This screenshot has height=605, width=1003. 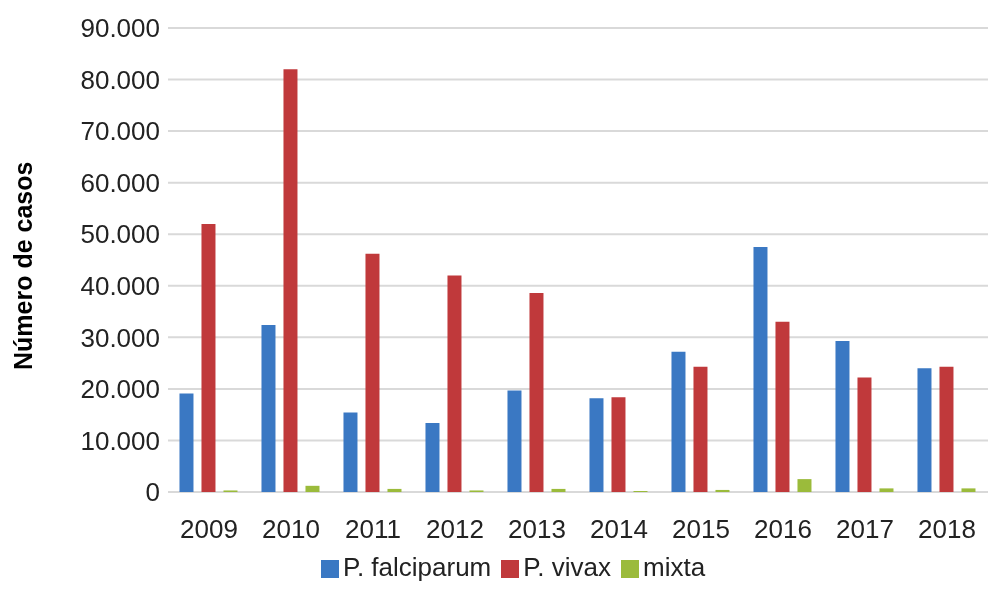 What do you see at coordinates (120, 234) in the screenshot?
I see `y-tick-label: 50.000` at bounding box center [120, 234].